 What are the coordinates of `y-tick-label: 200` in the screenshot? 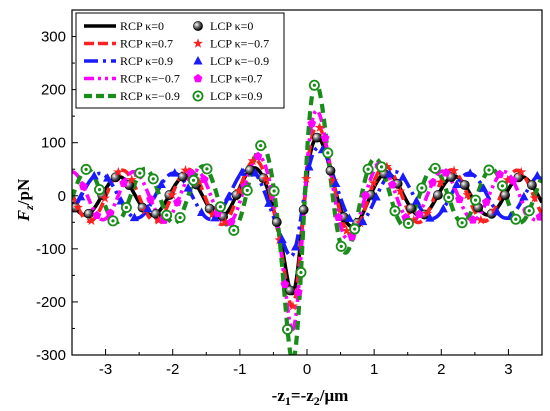 It's located at (53, 90).